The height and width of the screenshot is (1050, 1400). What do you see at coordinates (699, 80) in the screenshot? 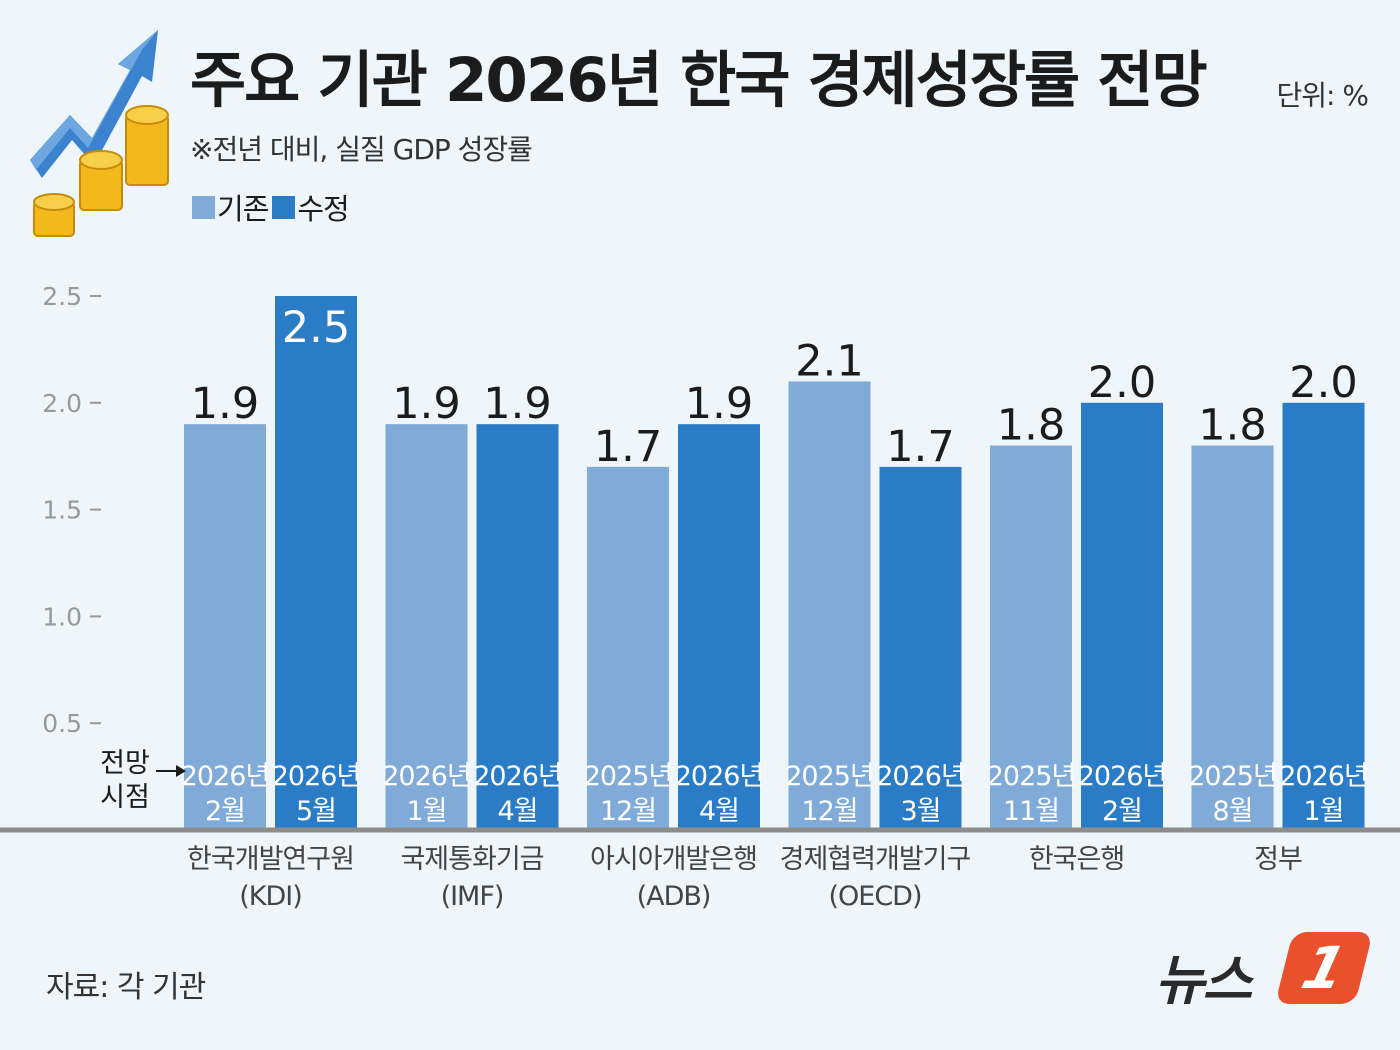
I see `chart-title: 주요 기관 2026년 한국 경제성장률 전망` at bounding box center [699, 80].